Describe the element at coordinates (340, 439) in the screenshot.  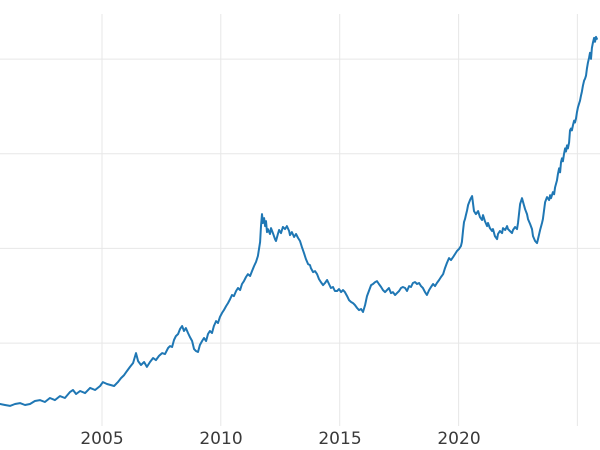
I see `x-tick-label-2015: 2015` at that location.